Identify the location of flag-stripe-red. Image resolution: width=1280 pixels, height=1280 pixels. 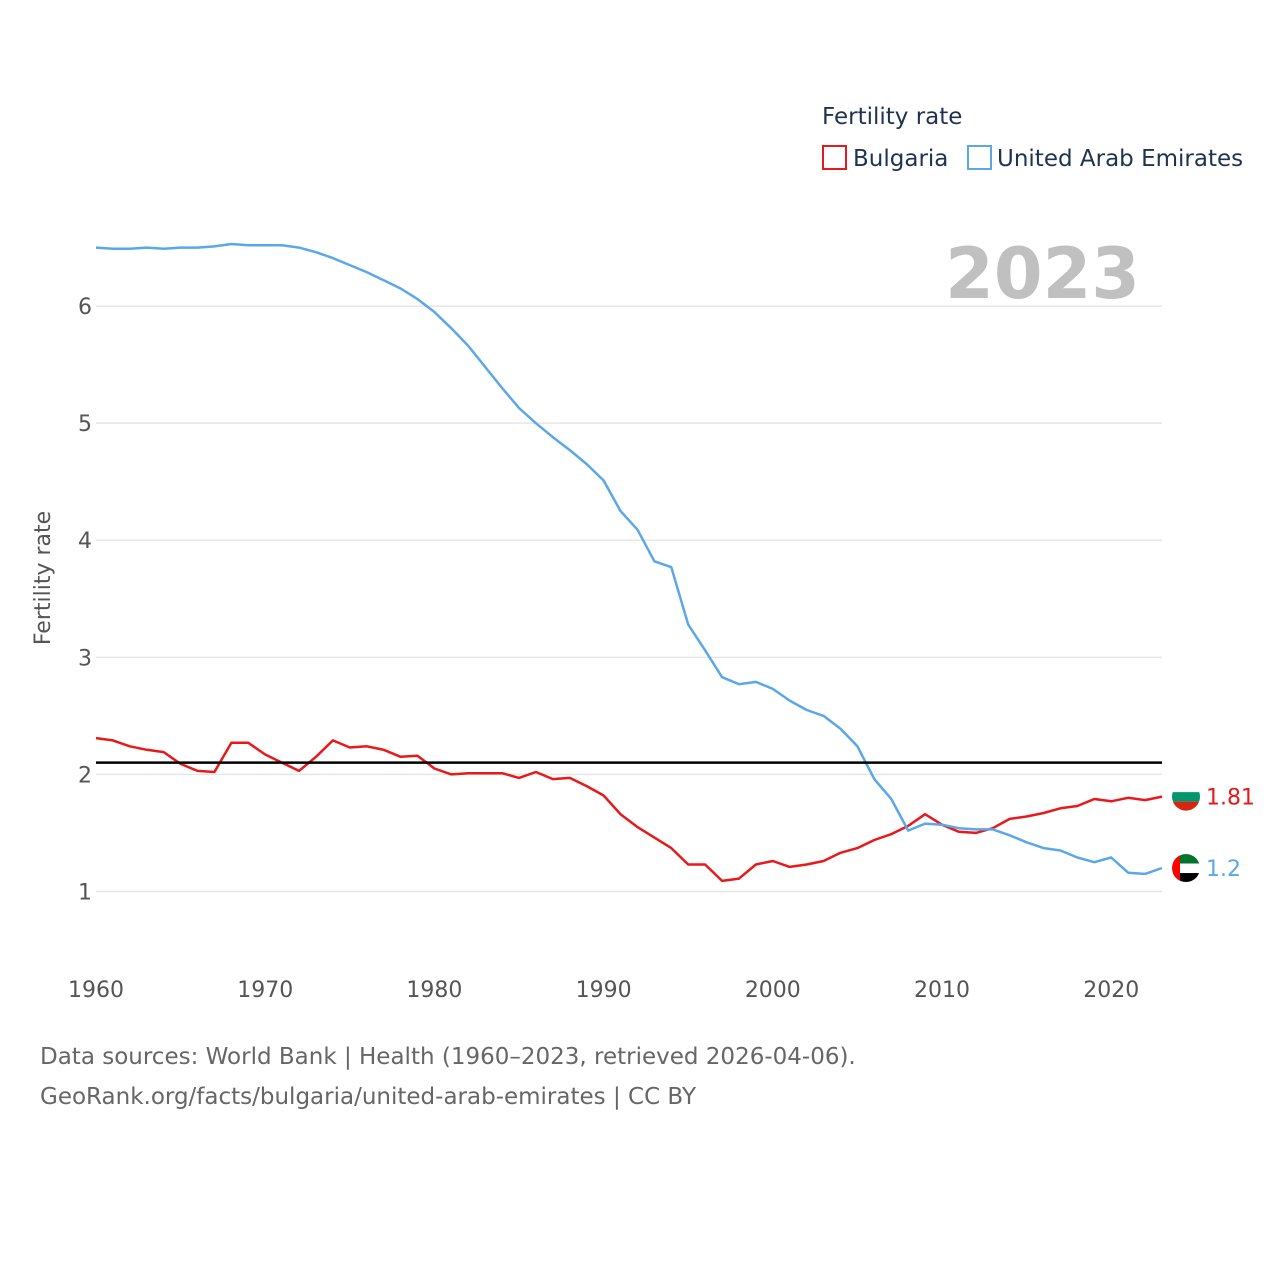
(1186, 806).